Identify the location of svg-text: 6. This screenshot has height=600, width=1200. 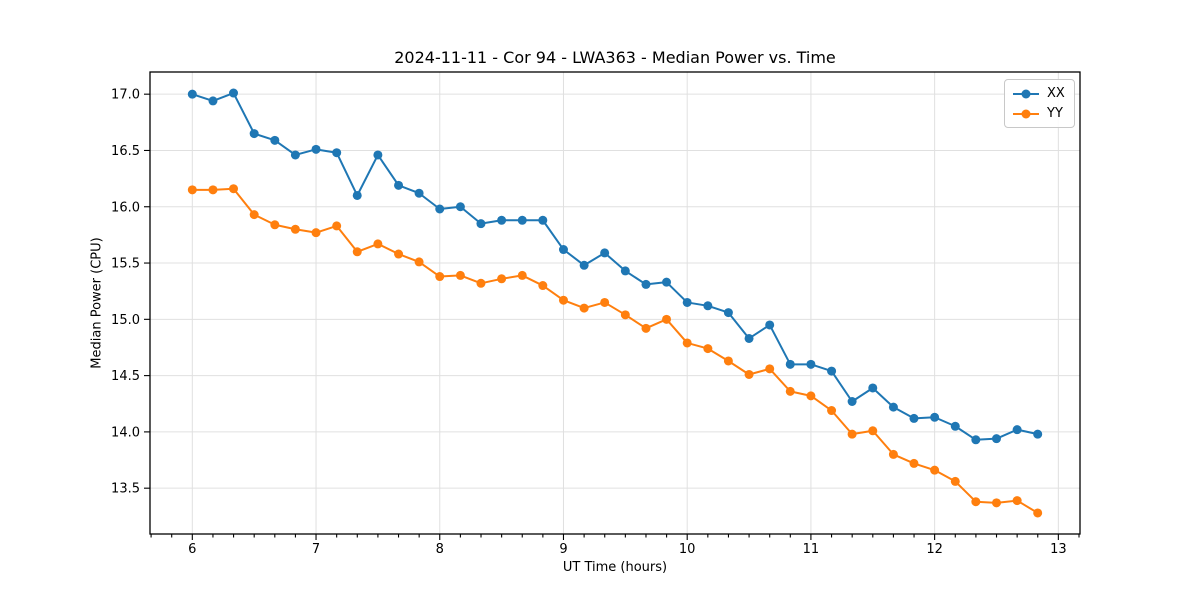
(192, 549).